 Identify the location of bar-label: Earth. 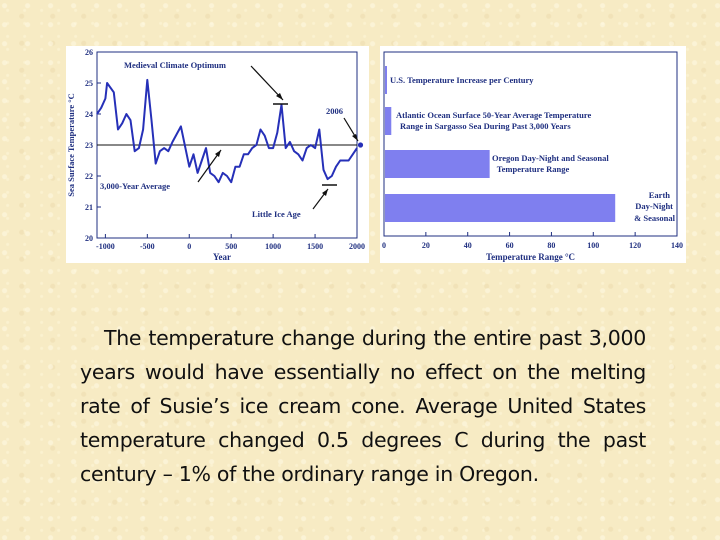
(660, 195).